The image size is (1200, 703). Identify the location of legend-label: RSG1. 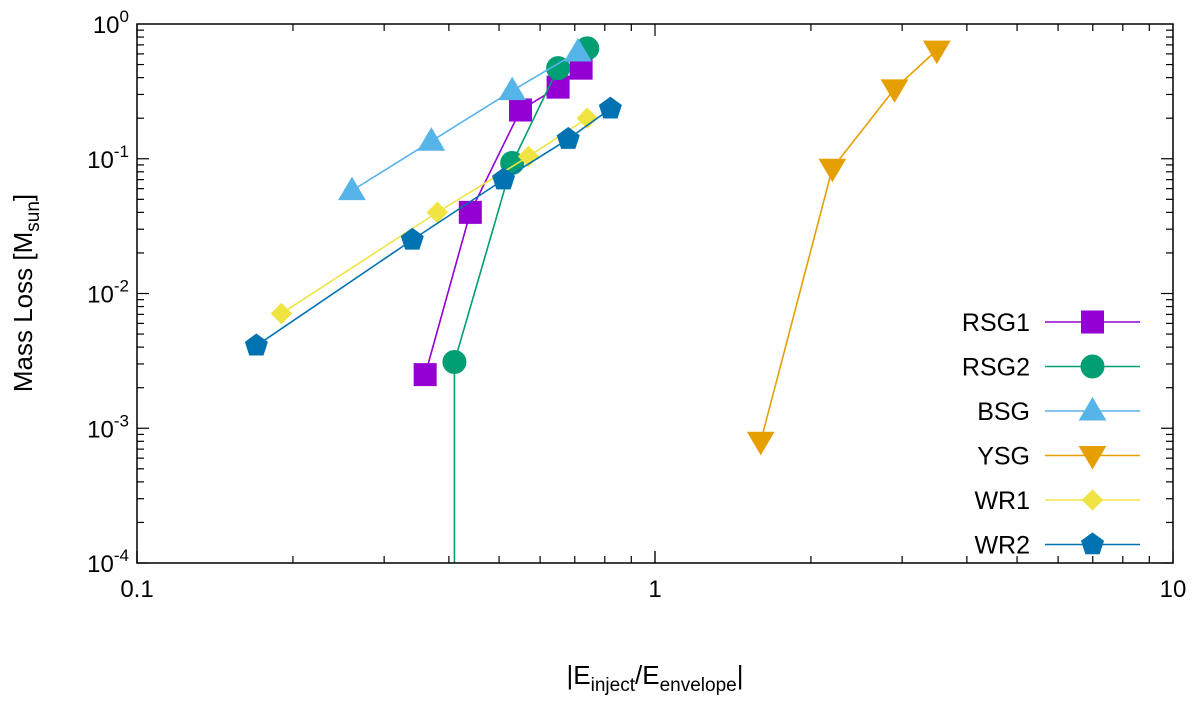
(996, 323).